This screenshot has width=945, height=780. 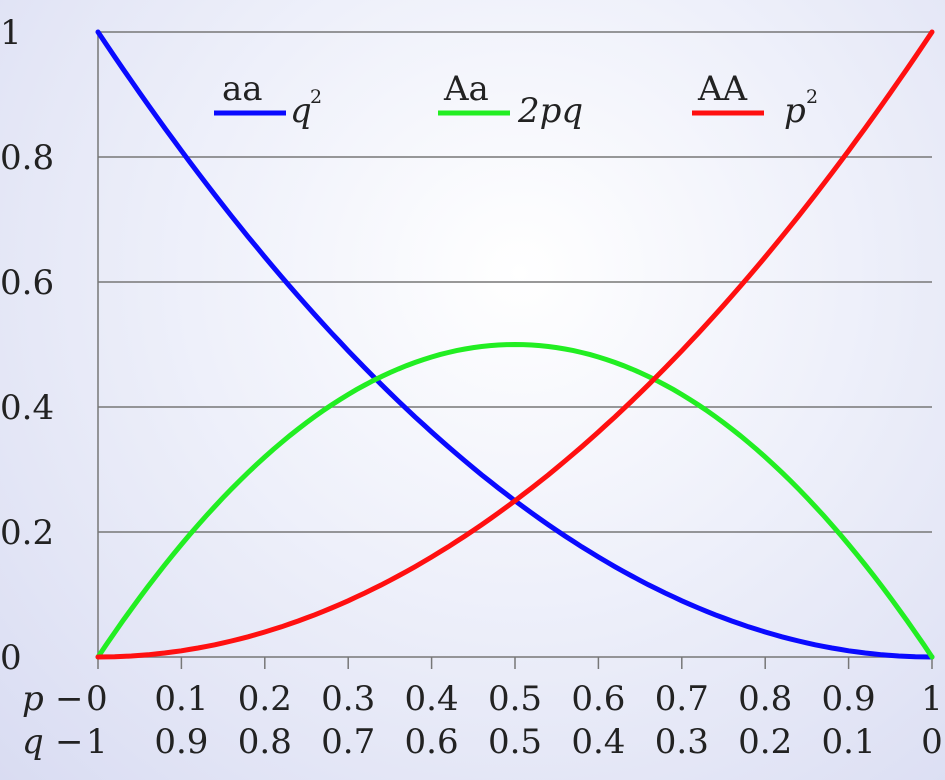 What do you see at coordinates (598, 699) in the screenshot?
I see `x-tick-label-p: 0.6` at bounding box center [598, 699].